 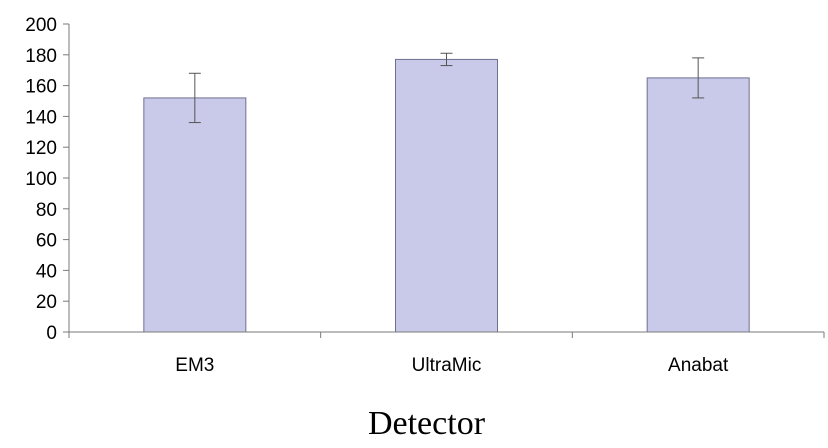 I want to click on y-tick-label: 20, so click(x=46, y=302).